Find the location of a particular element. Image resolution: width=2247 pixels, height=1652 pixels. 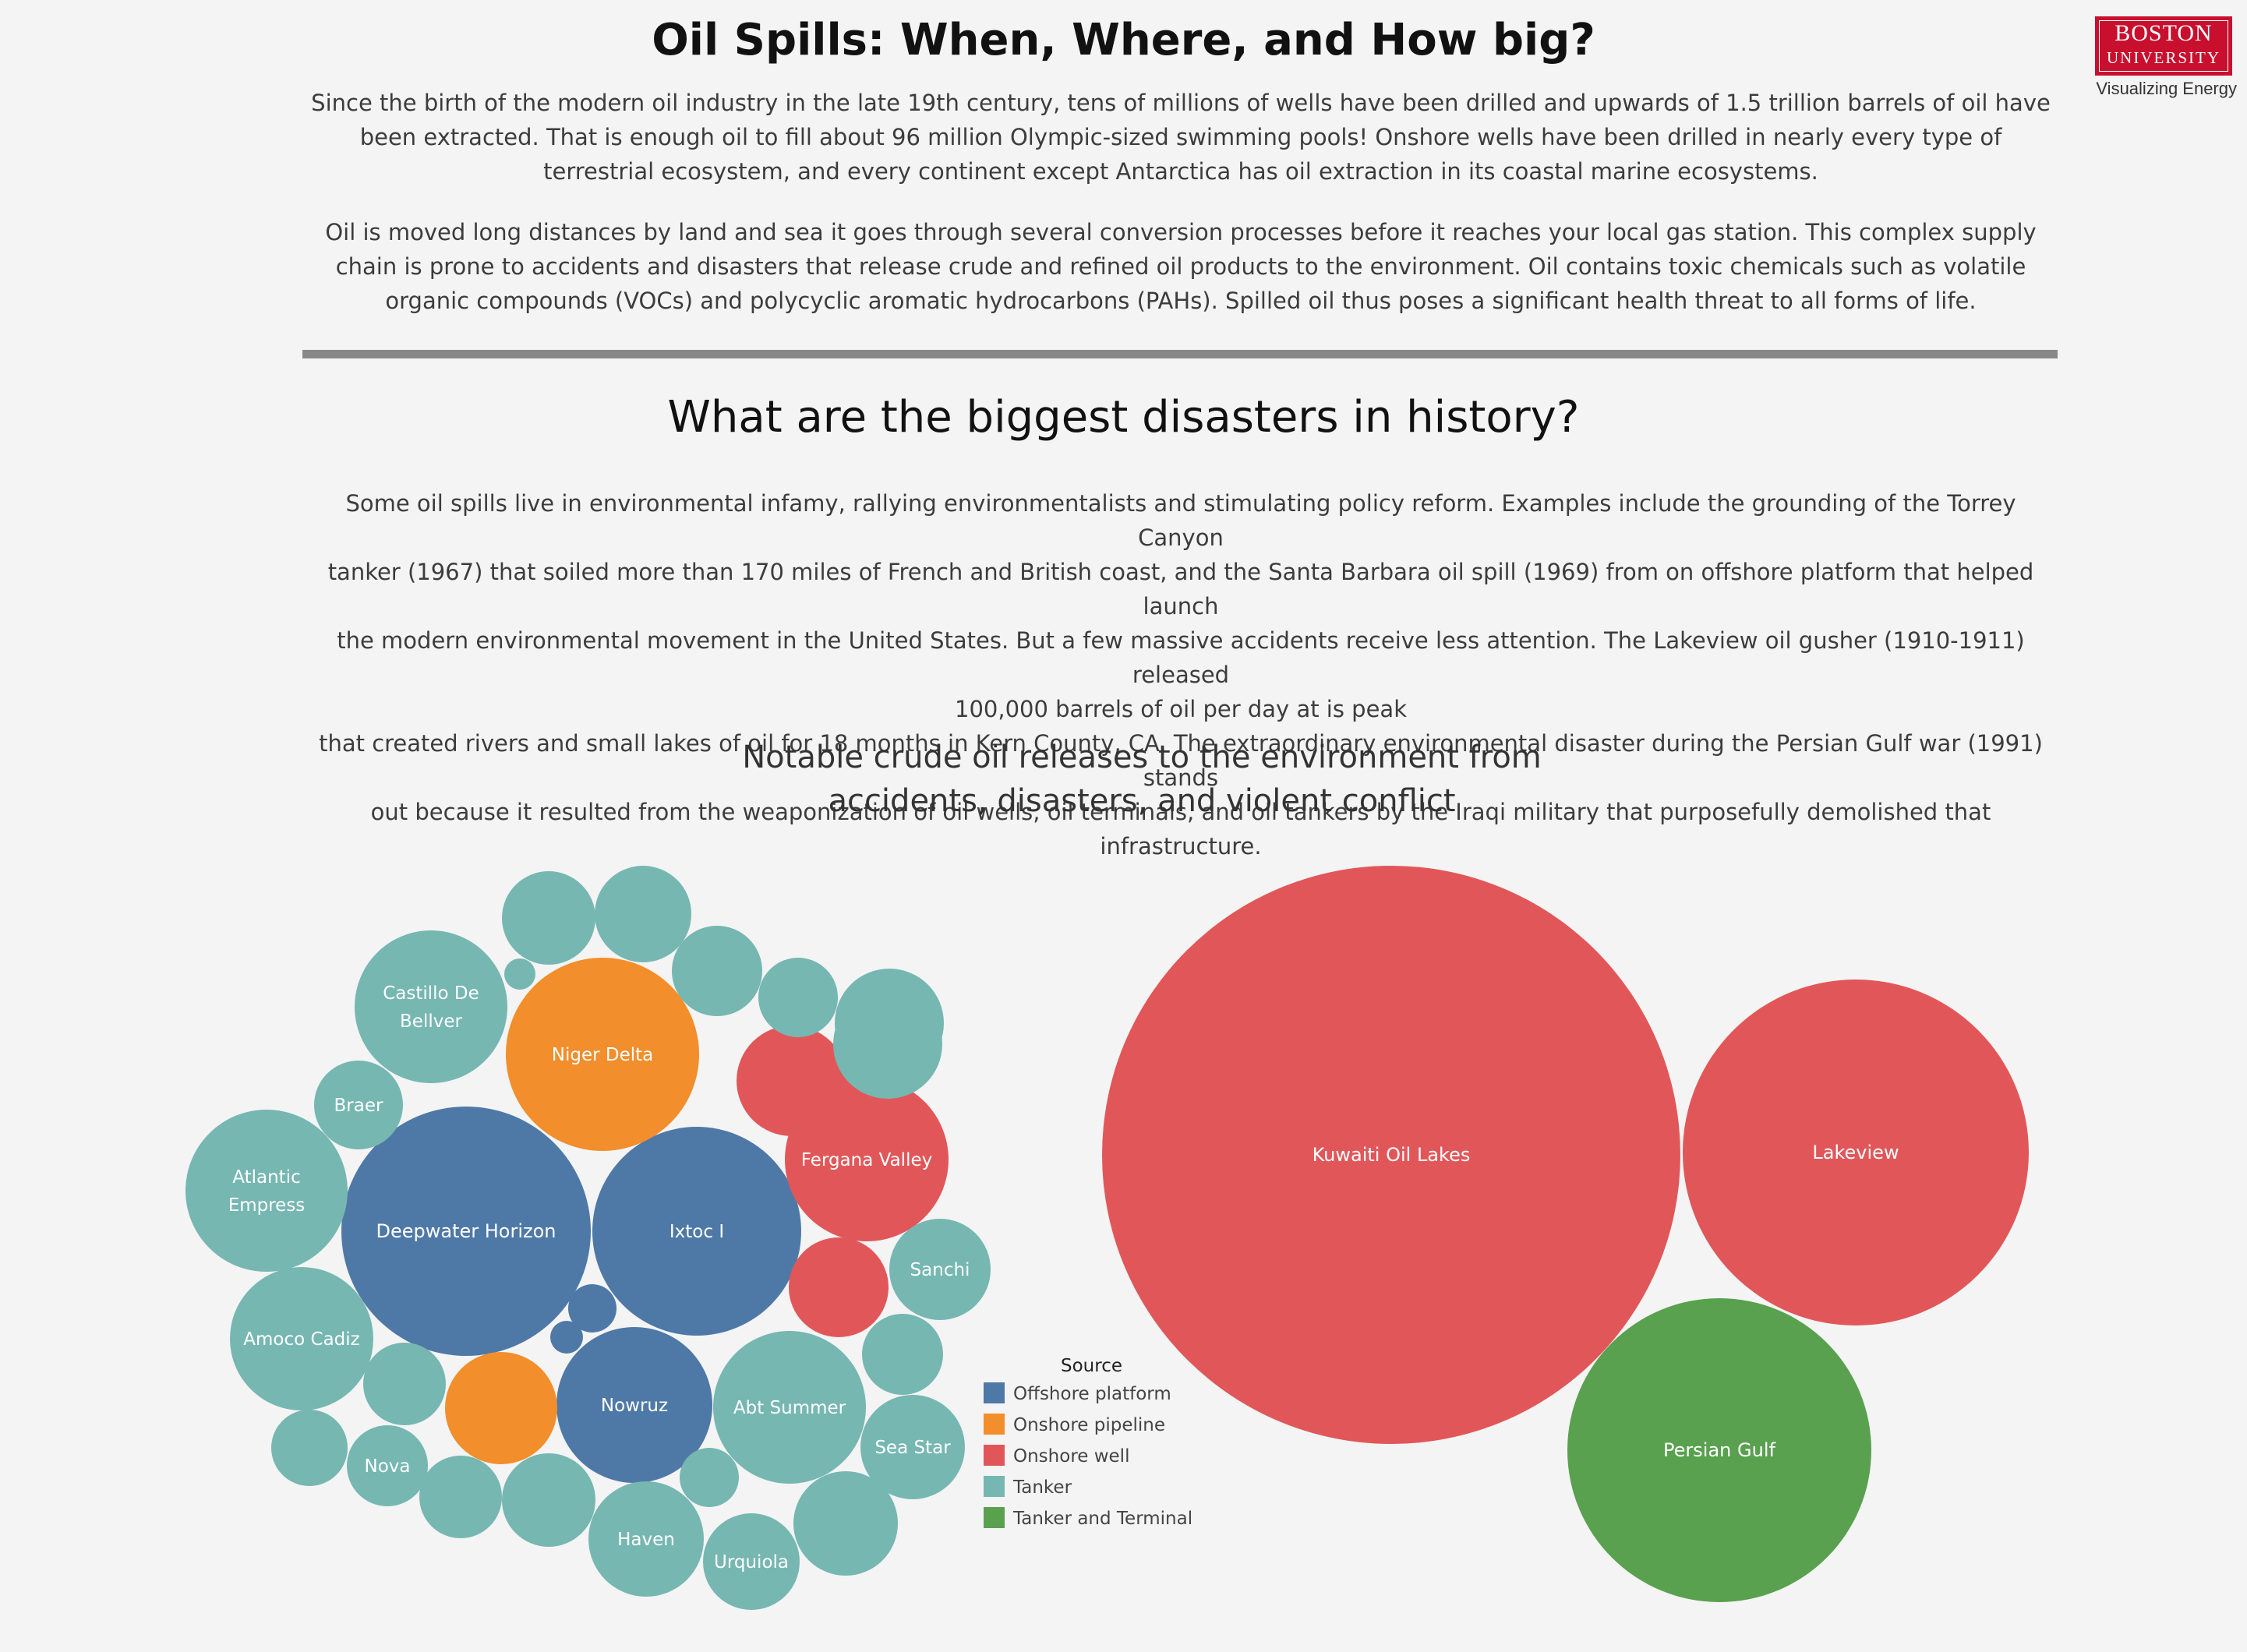

bubble-label-fergana-valley: Fergana Valley is located at coordinates (866, 1160).